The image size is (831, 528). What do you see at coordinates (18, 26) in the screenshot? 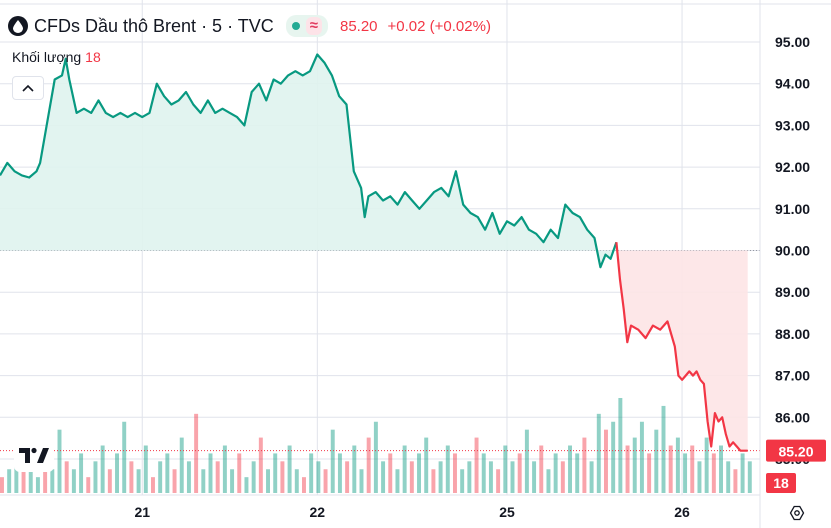
I see `symbol-drop-icon` at bounding box center [18, 26].